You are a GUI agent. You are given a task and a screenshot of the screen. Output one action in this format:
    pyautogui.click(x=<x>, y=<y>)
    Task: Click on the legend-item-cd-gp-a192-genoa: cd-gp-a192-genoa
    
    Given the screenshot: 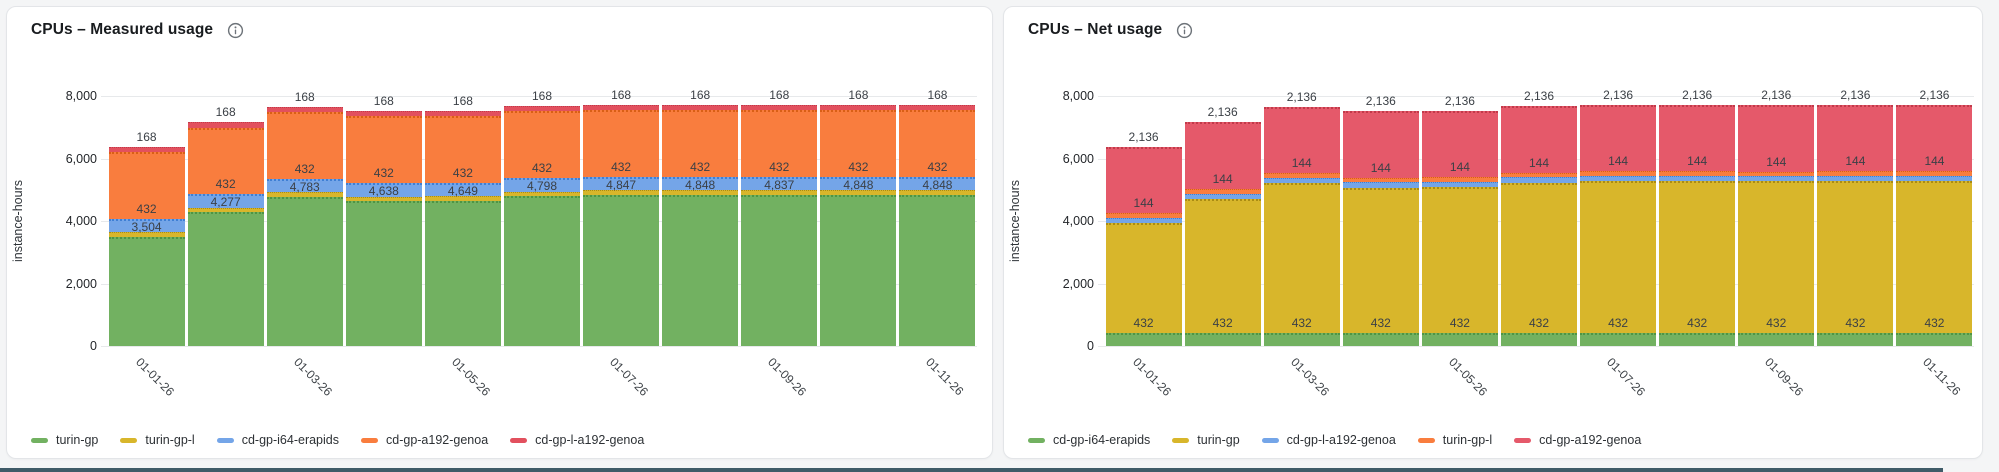 What is the action you would take?
    pyautogui.click(x=1577, y=440)
    